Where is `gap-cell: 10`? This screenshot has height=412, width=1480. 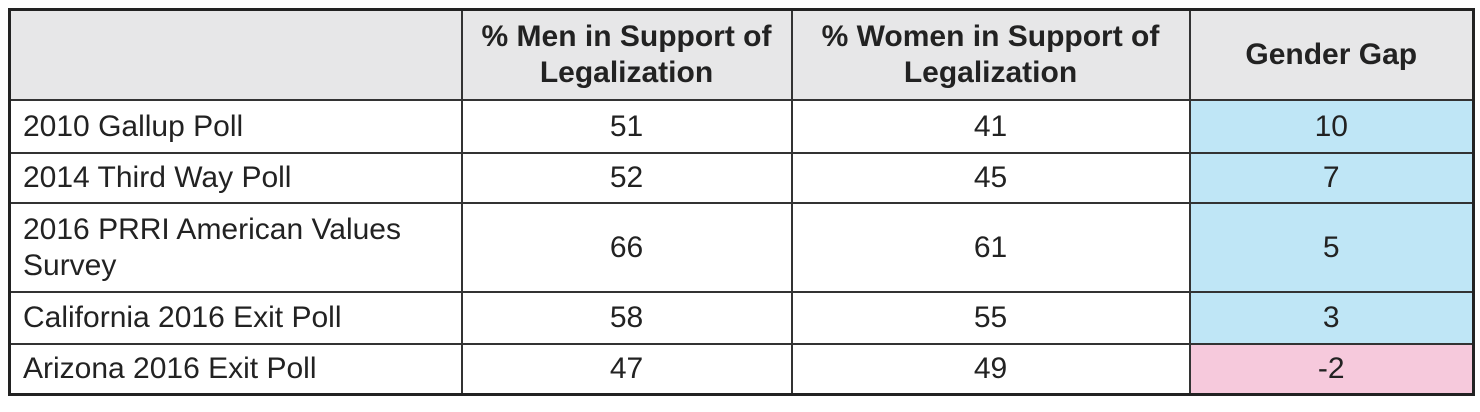 gap-cell: 10 is located at coordinates (1331, 126).